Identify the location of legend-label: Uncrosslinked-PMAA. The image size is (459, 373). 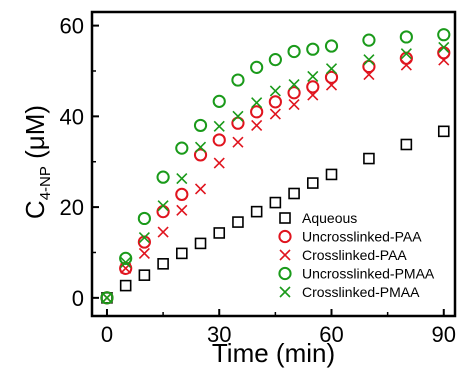
(368, 274).